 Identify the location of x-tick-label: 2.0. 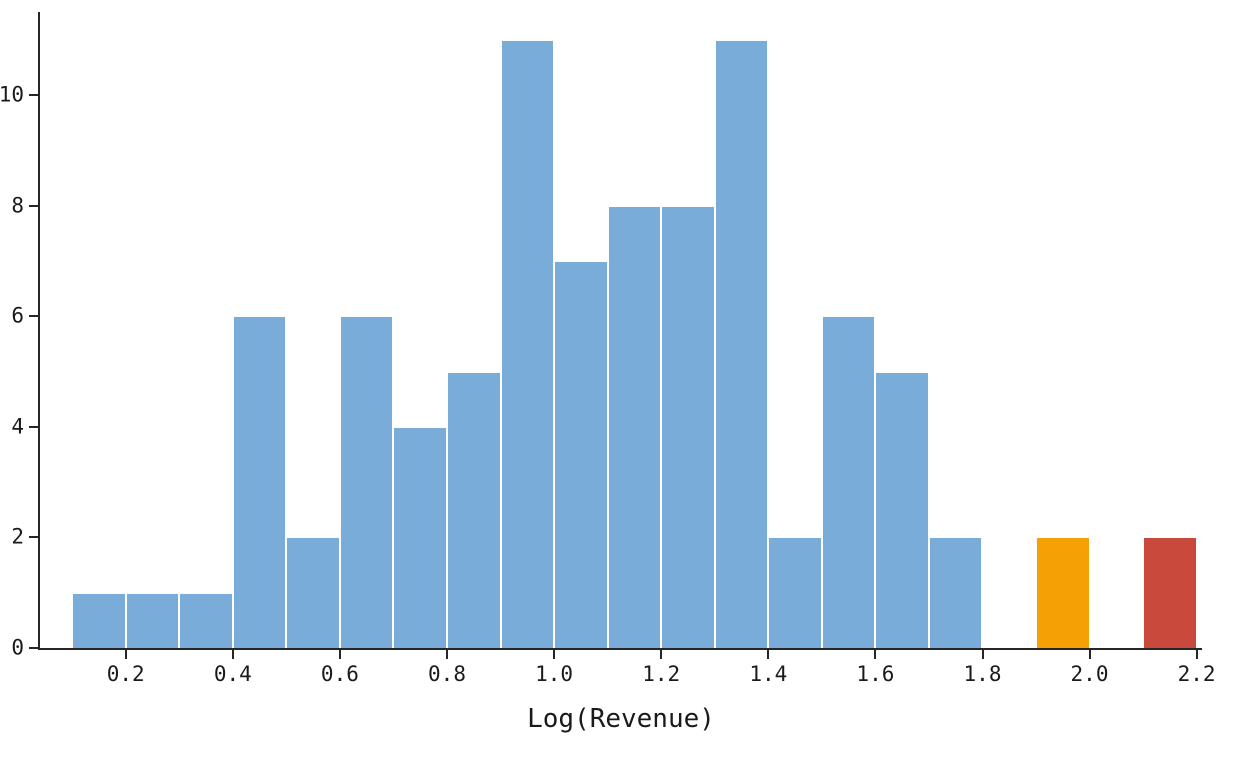
(1089, 674).